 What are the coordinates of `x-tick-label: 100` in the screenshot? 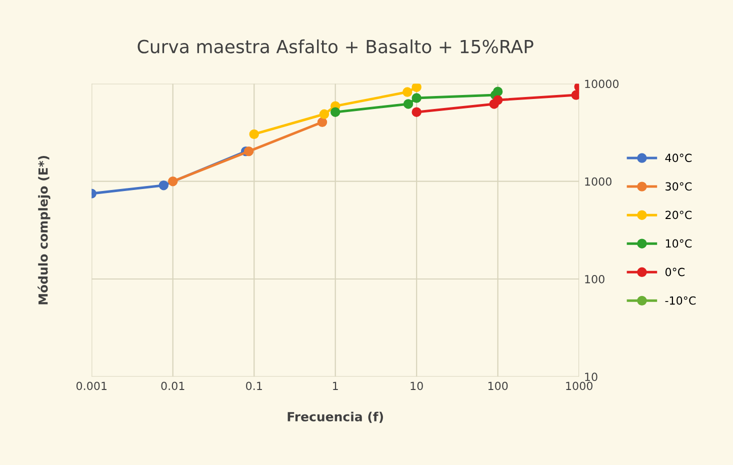 It's located at (498, 386).